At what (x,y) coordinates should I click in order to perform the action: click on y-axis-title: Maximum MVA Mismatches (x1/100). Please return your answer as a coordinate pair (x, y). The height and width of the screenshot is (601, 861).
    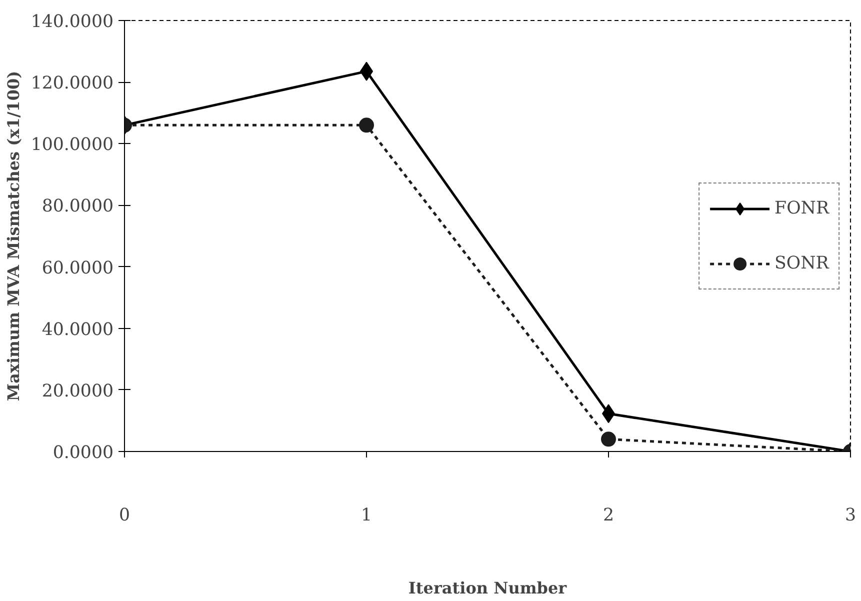
    Looking at the image, I should click on (13, 236).